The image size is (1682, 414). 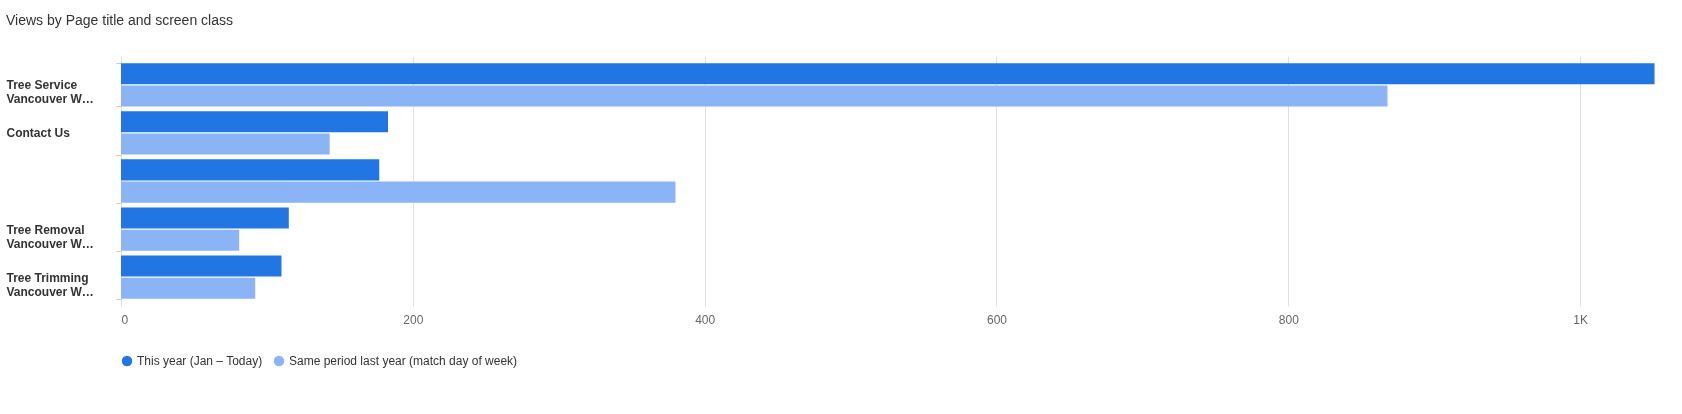 What do you see at coordinates (403, 361) in the screenshot?
I see `legend-label: Same period last year (match day of week)` at bounding box center [403, 361].